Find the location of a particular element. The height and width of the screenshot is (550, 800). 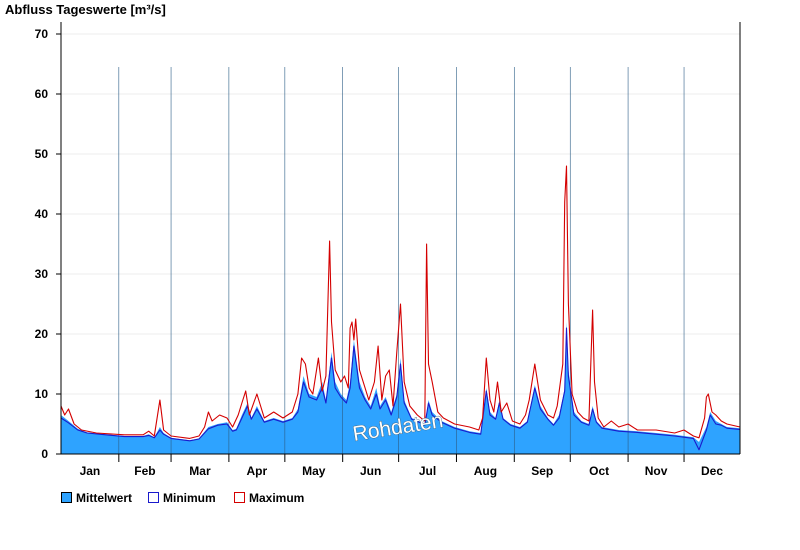

y-tick-label-10: 10 is located at coordinates (42, 394).